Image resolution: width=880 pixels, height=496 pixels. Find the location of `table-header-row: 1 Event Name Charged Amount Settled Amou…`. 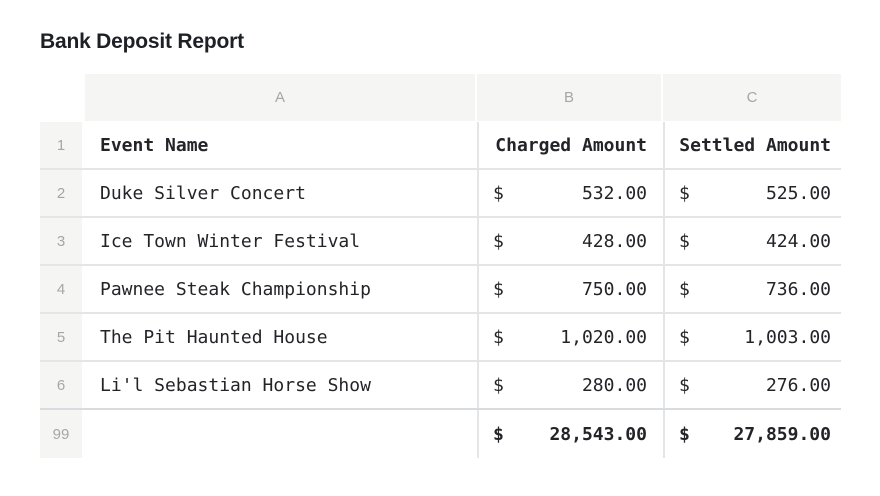

table-header-row: 1 Event Name Charged Amount Settled Amou… is located at coordinates (440, 146).